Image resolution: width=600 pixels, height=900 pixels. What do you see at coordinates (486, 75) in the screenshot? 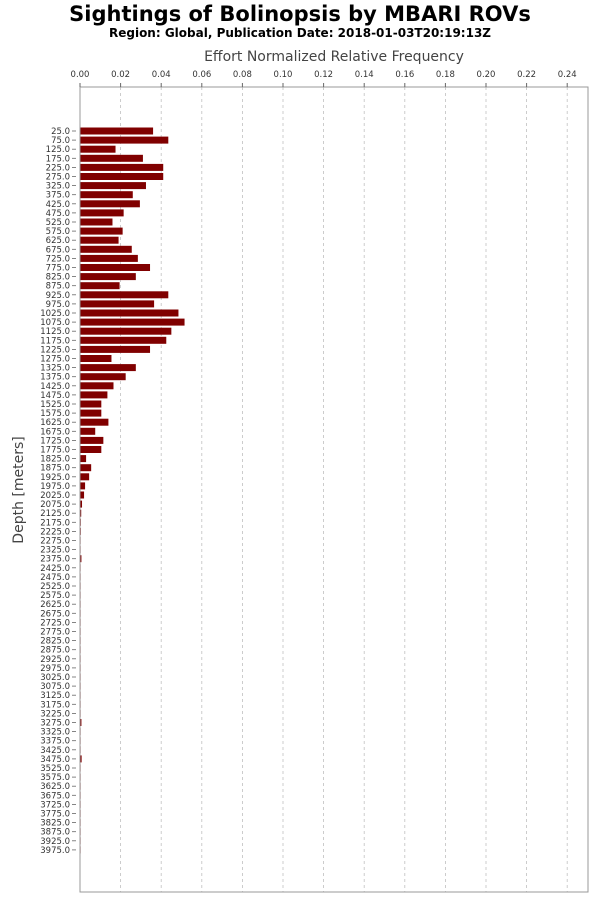
I see `x-tick-label: 0.20` at bounding box center [486, 75].